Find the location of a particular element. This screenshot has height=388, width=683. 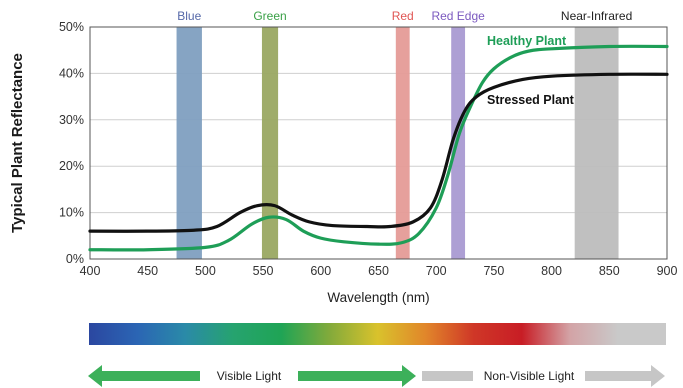

band-label-blue: Blue is located at coordinates (189, 16).